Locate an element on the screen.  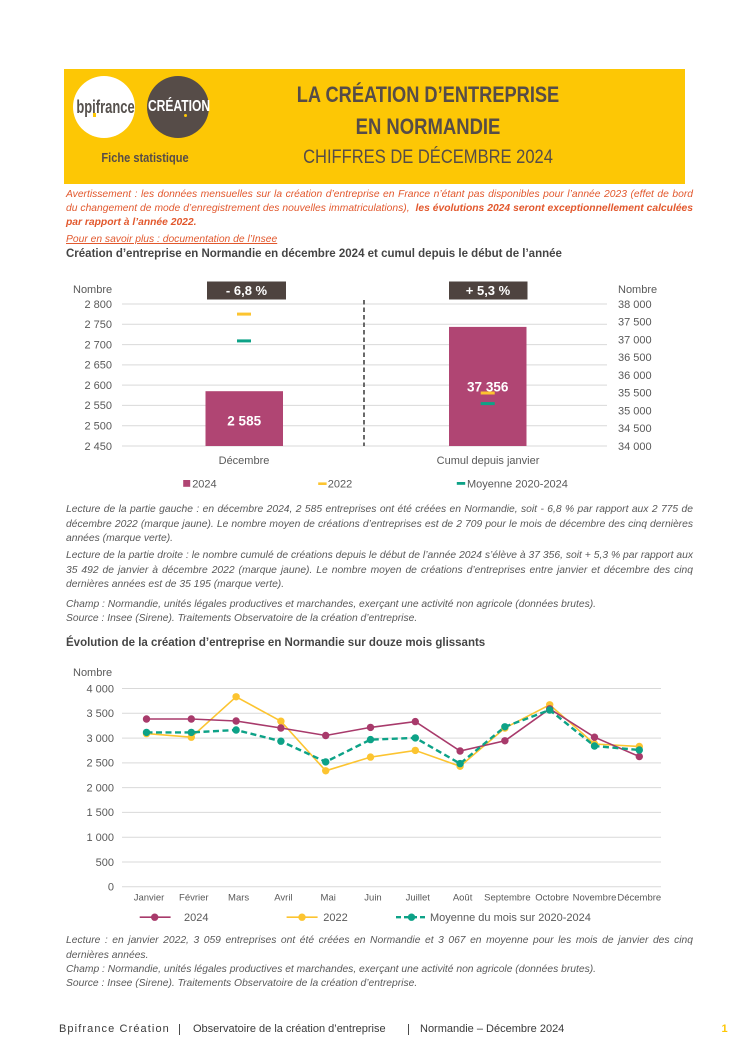
svg-text: 2 700 is located at coordinates (98, 345).